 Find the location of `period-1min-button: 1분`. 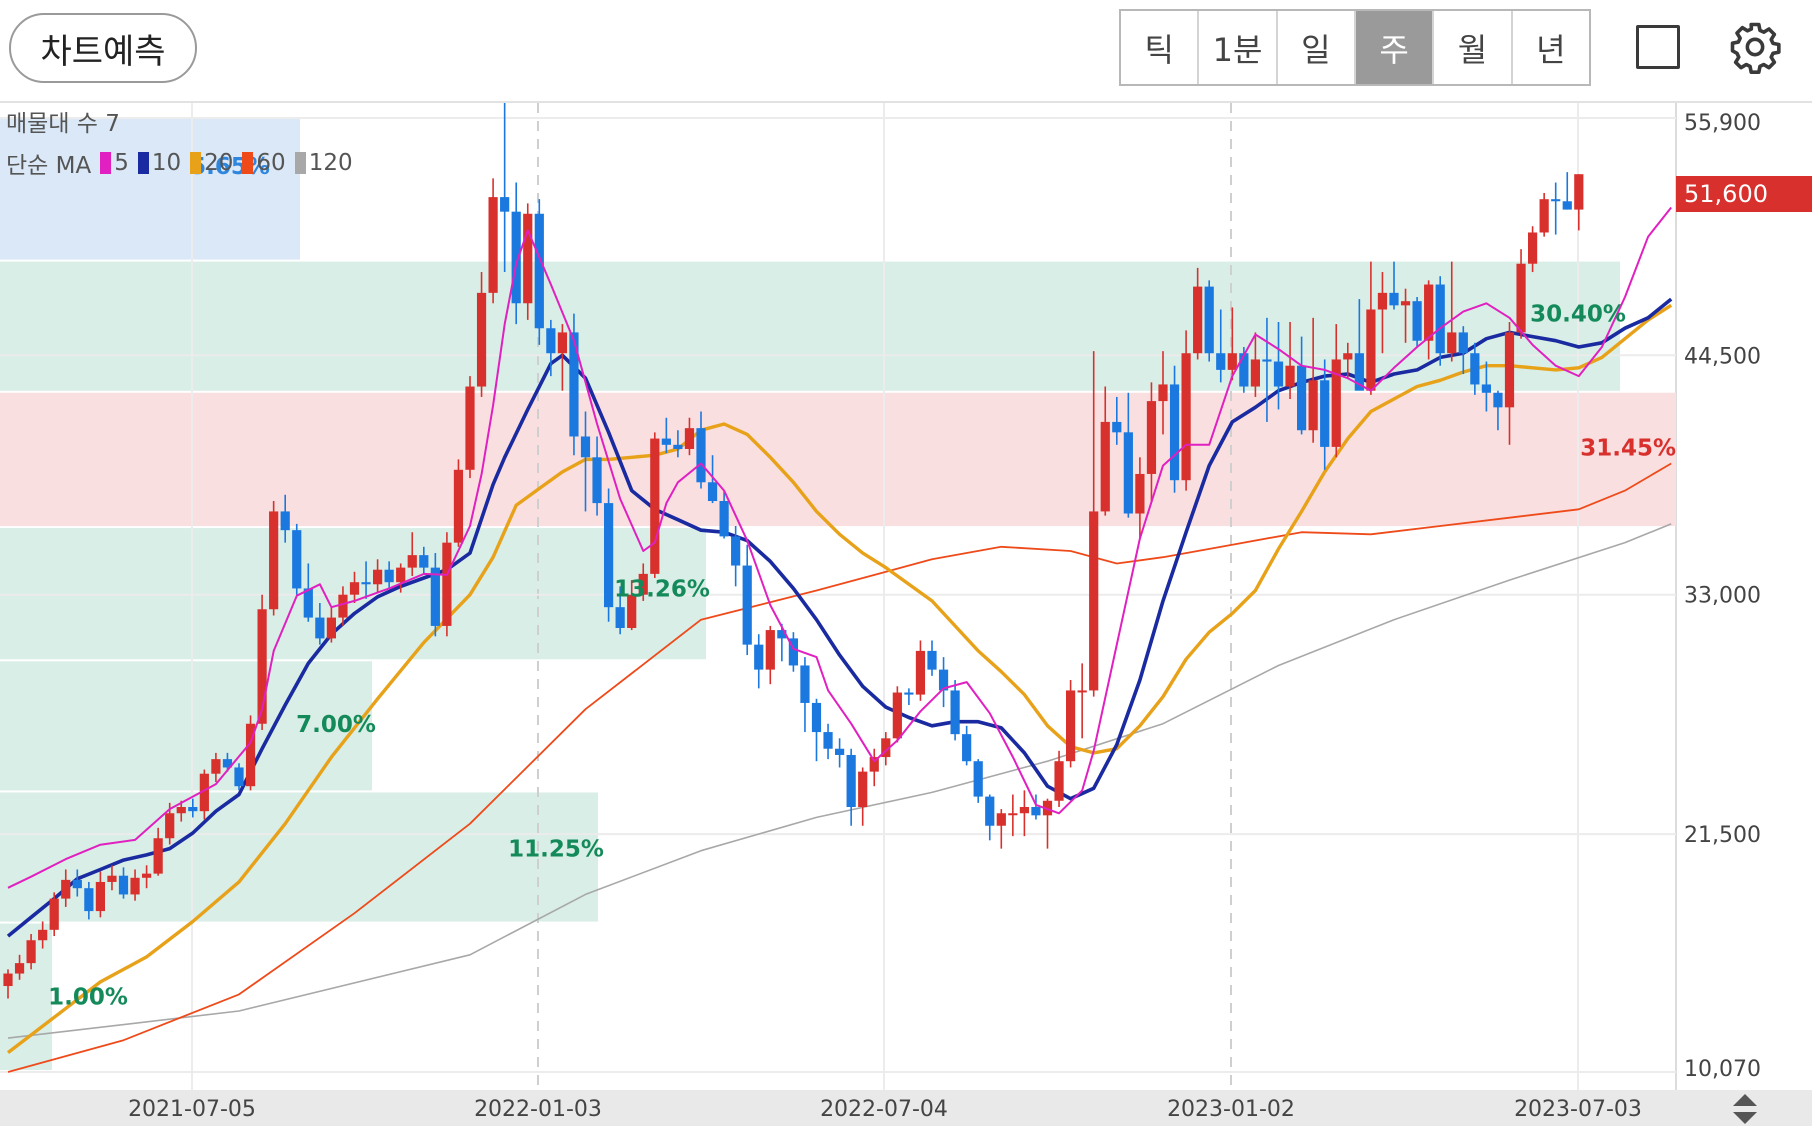

period-1min-button: 1분 is located at coordinates (1238, 47).